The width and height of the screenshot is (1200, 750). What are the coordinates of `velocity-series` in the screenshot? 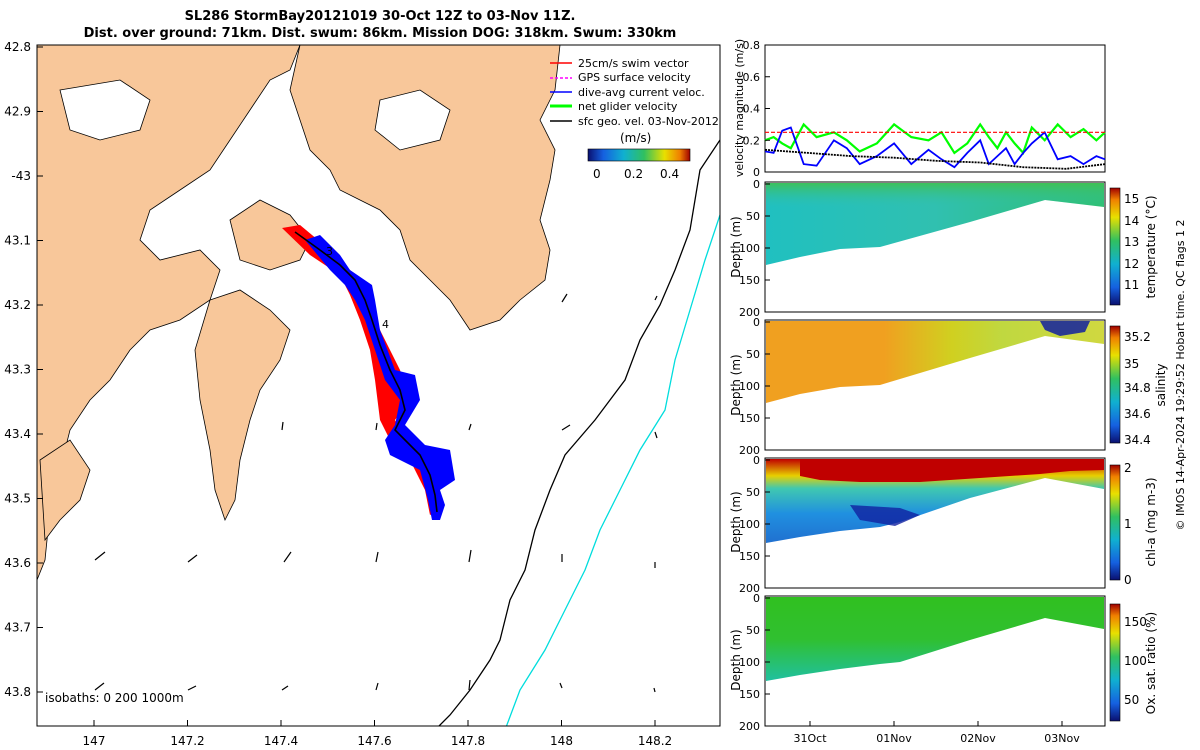 It's located at (935, 146).